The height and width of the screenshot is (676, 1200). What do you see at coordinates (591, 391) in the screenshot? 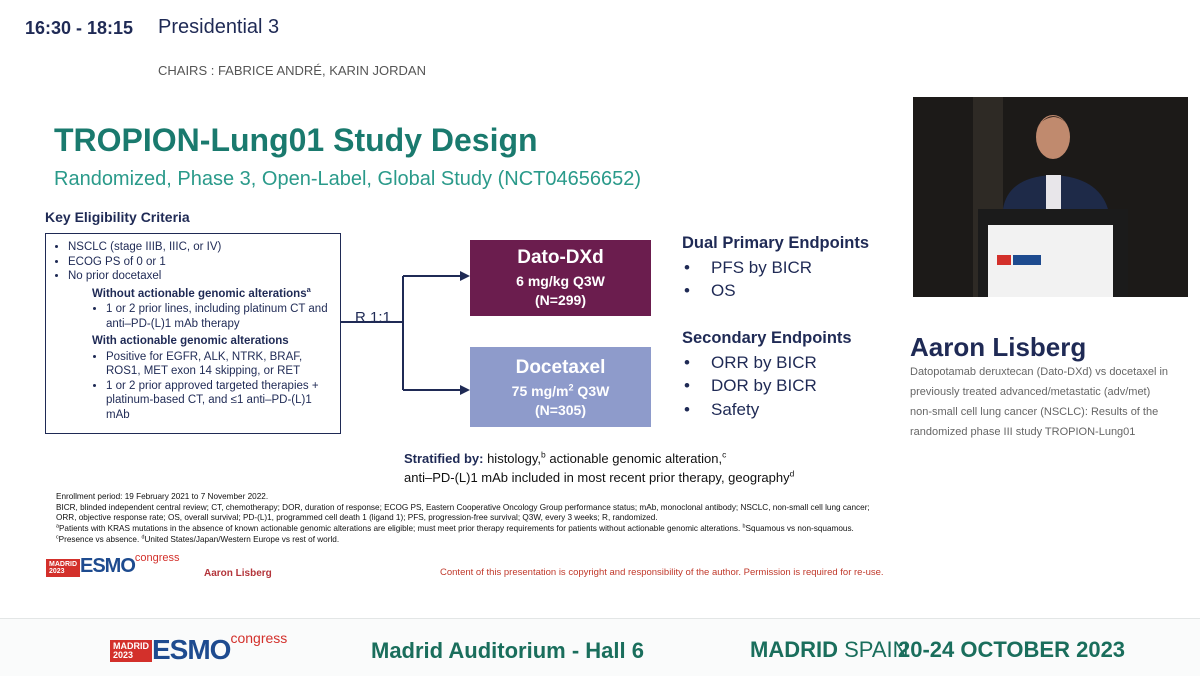
I see `dose-text: Q3W` at bounding box center [591, 391].